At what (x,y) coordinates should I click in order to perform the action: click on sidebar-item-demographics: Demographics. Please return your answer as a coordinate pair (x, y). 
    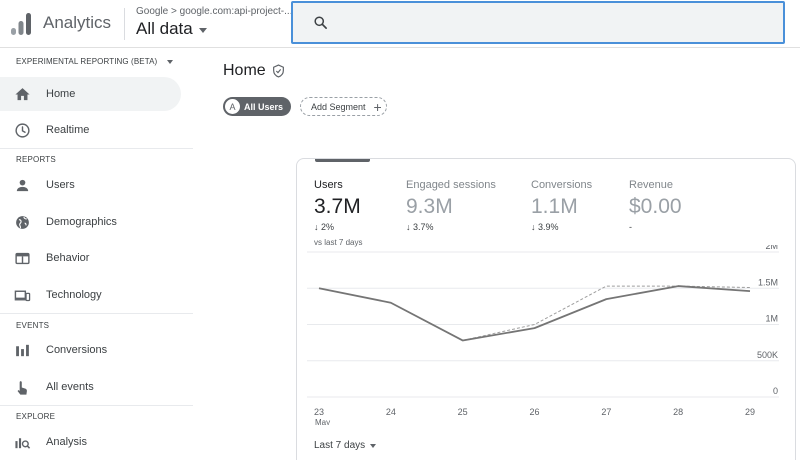
    Looking at the image, I should click on (90, 222).